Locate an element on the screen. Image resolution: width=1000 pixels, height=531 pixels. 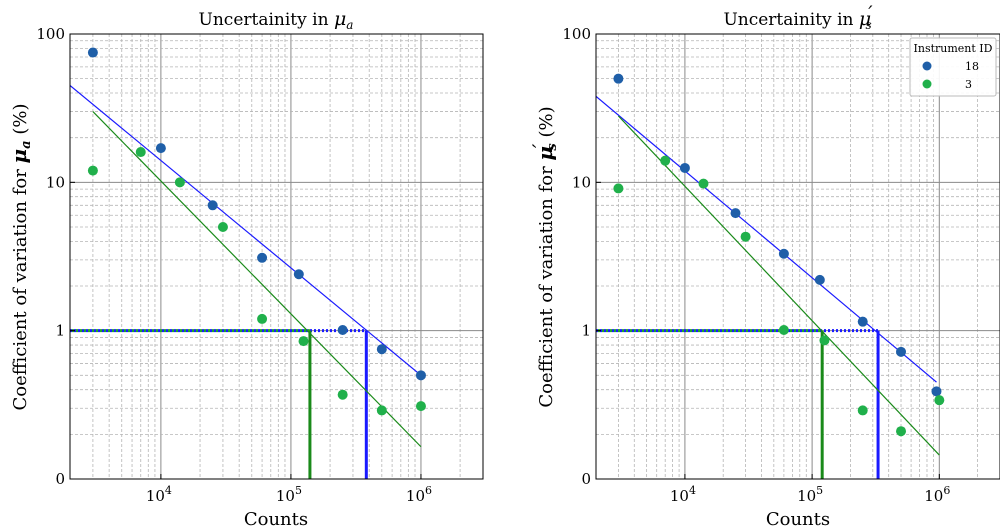
legend-title: Instrument ID is located at coordinates (953, 48).